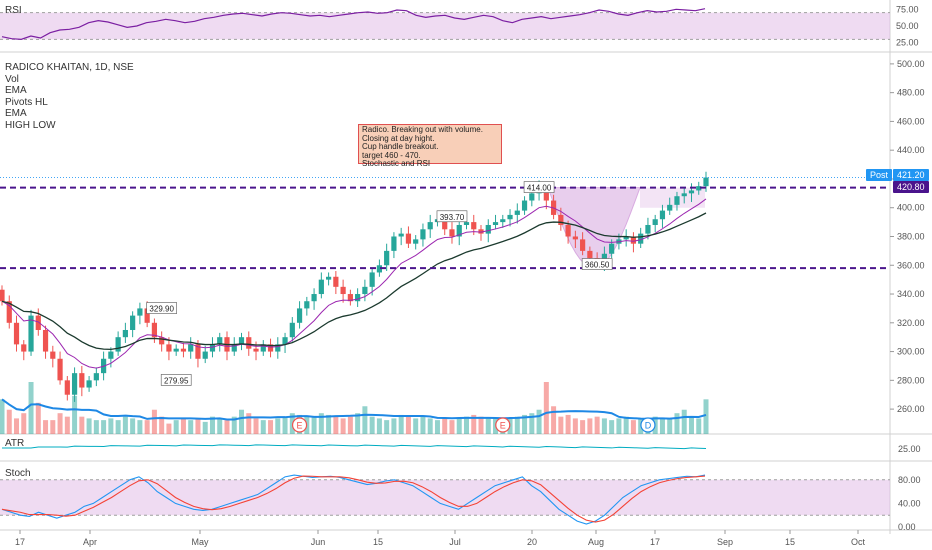 The width and height of the screenshot is (932, 550). I want to click on legend-ema-1: EMA, so click(16, 91).